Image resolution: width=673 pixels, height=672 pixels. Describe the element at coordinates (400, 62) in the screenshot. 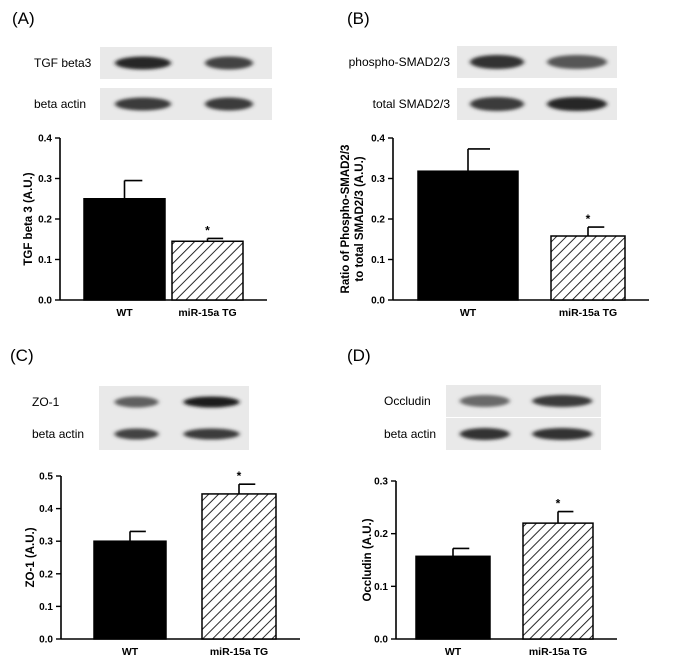

I see `blot-label: phospho-SMAD2/3` at that location.